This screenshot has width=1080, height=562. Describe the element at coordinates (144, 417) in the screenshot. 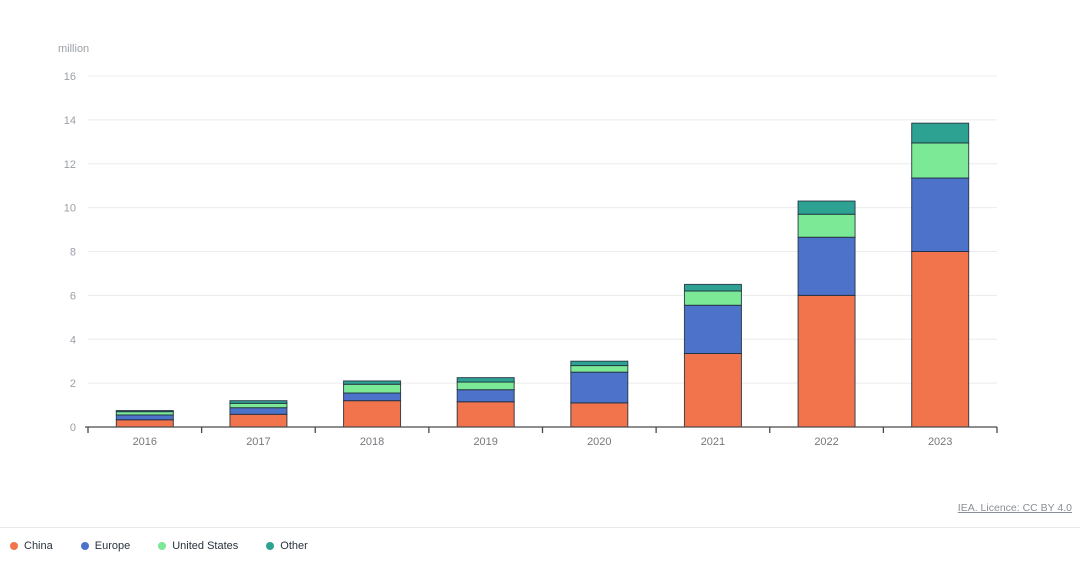

I see `bar-segment-2016-europe` at that location.